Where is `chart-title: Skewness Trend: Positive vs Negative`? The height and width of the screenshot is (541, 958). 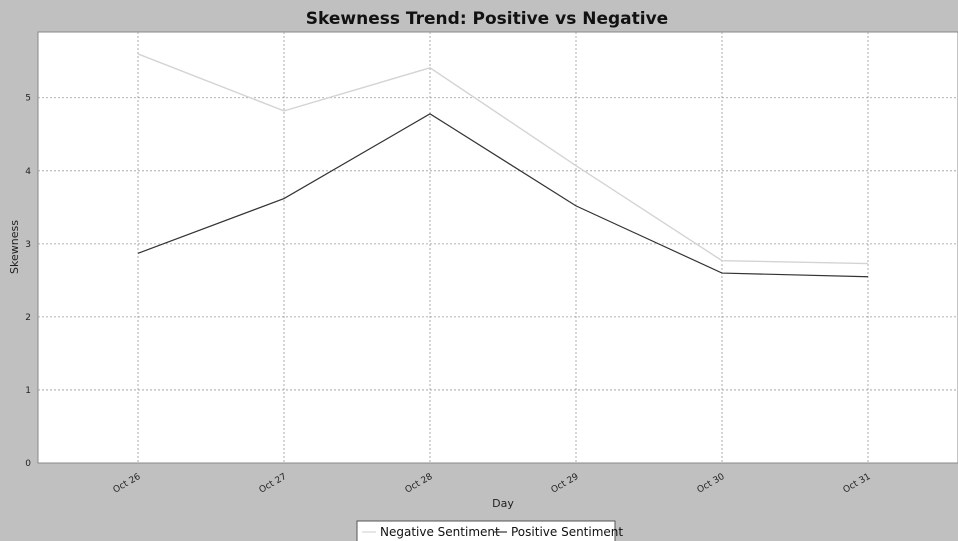 chart-title: Skewness Trend: Positive vs Negative is located at coordinates (487, 19).